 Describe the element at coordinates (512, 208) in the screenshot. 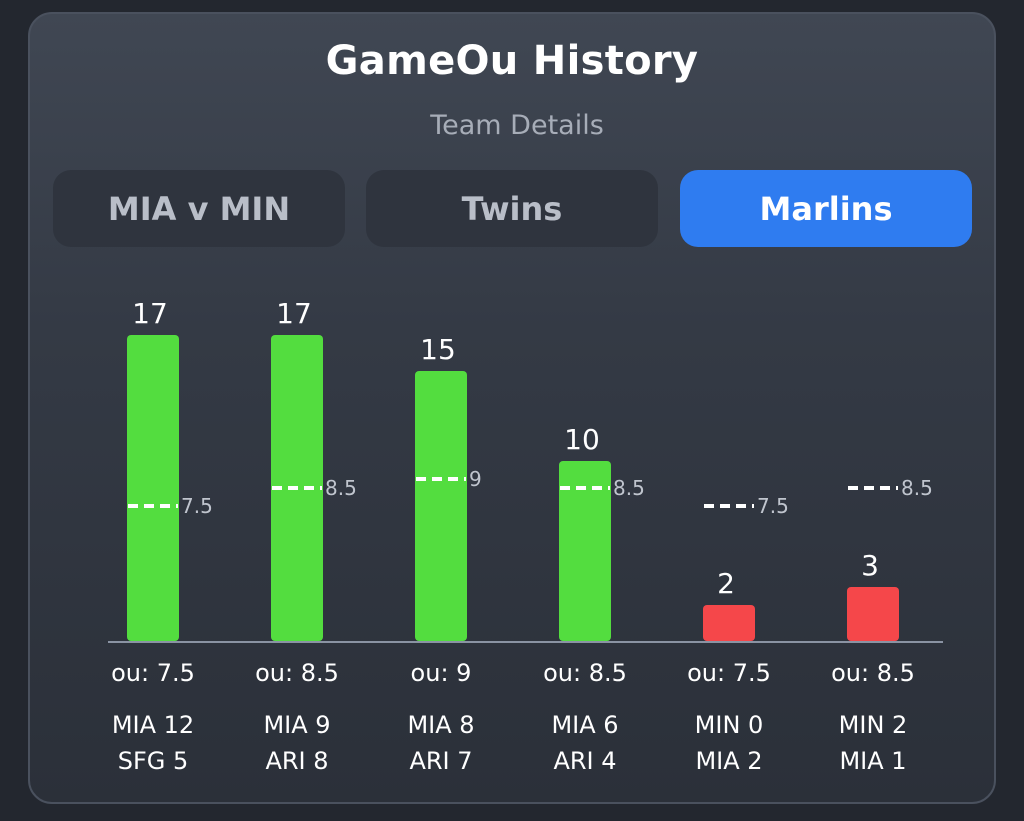

I see `tab-twins: Twins` at that location.